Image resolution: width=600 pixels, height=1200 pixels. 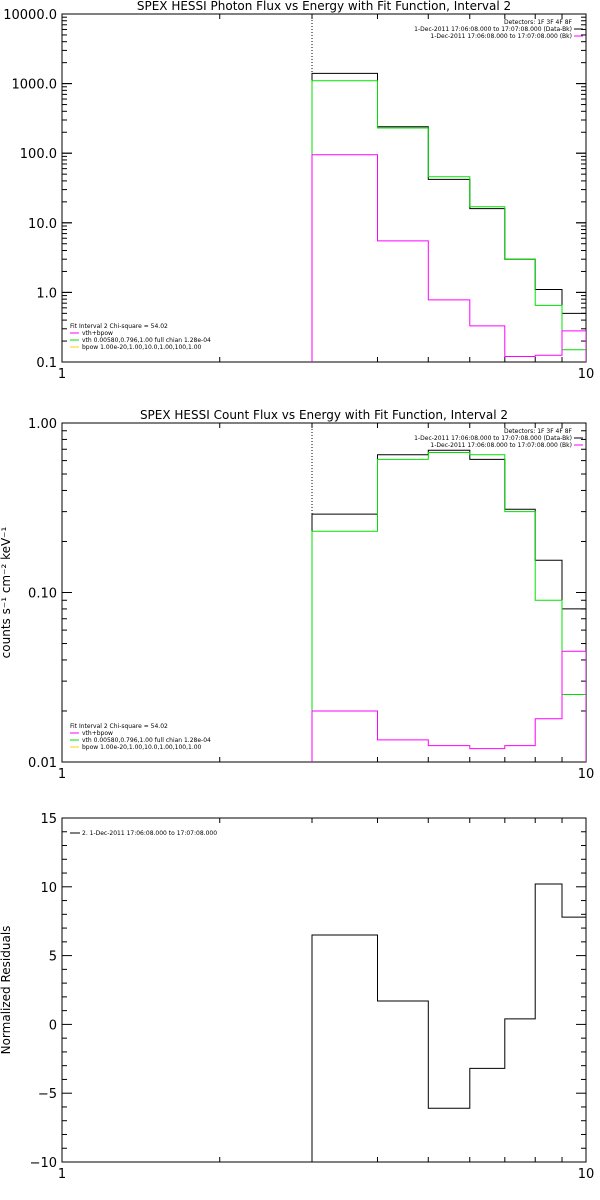 What do you see at coordinates (38, 154) in the screenshot?
I see `y-tick-label: 100.0` at bounding box center [38, 154].